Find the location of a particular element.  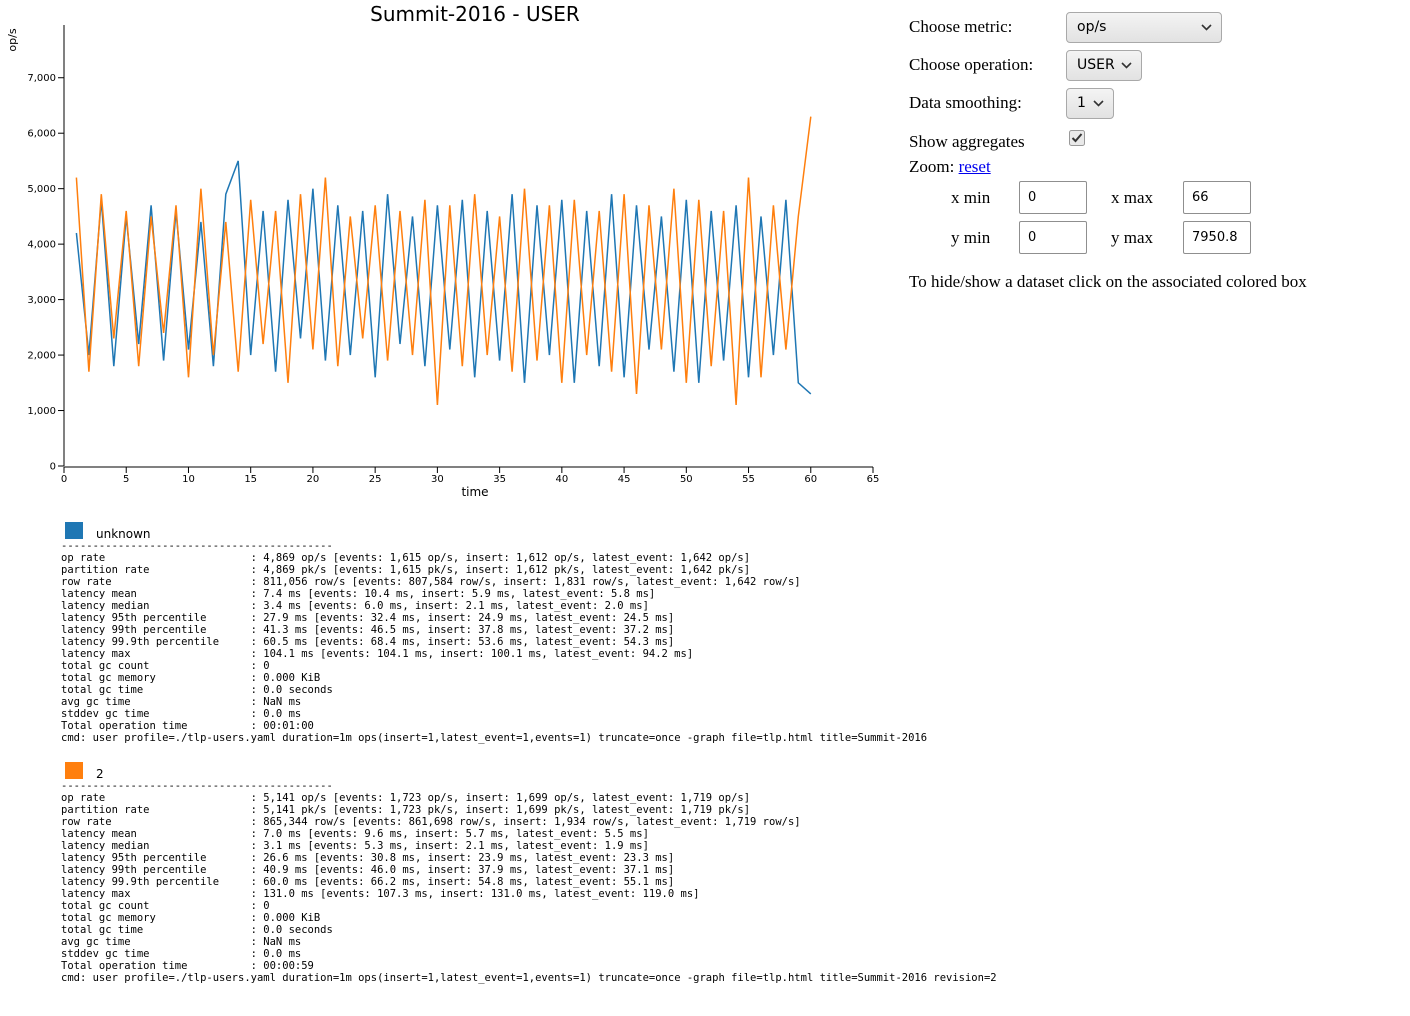

y-tick-label: 0 is located at coordinates (53, 467).